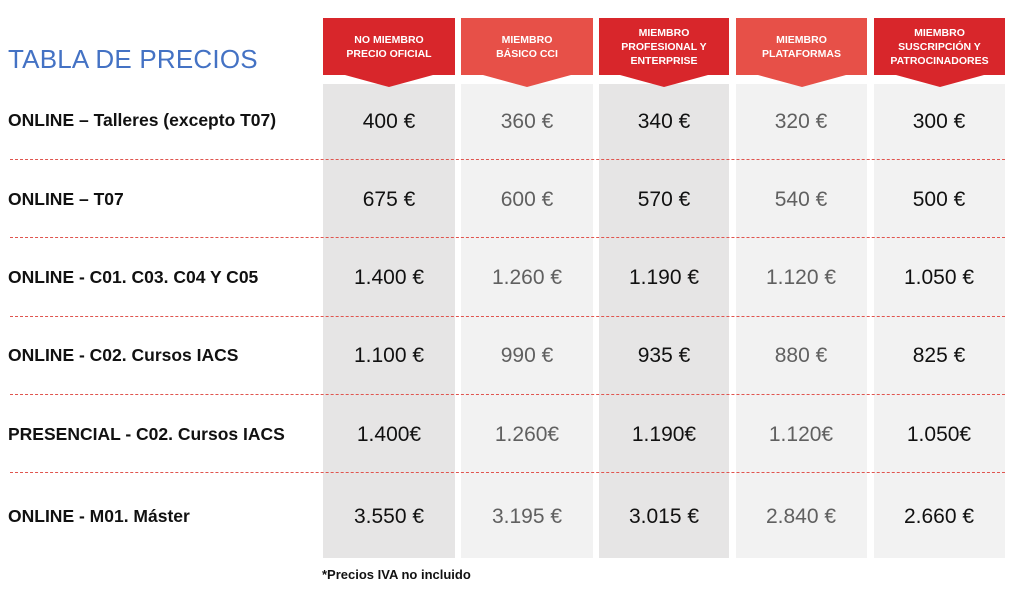 The height and width of the screenshot is (599, 1019). Describe the element at coordinates (396, 574) in the screenshot. I see `footnote: *Precios IVA no incluido` at that location.